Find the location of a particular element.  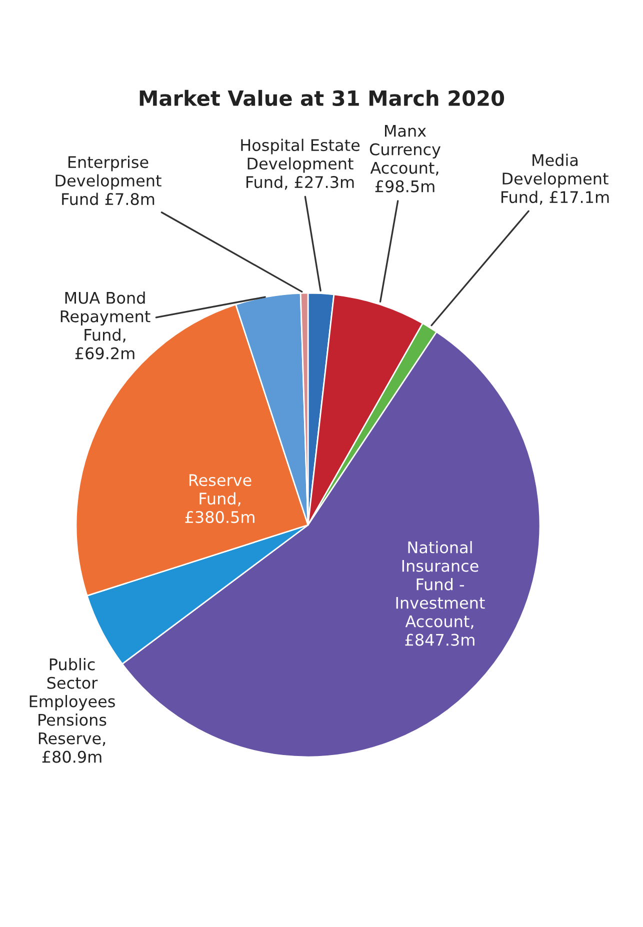

slice-label: Reserve Fund, £380.5m is located at coordinates (219, 499).